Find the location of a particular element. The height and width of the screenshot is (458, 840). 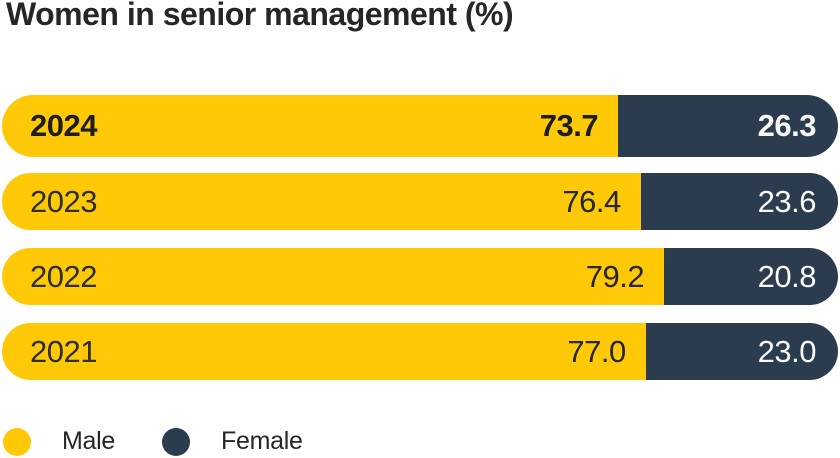

female-value-label: 23.6 is located at coordinates (787, 201).